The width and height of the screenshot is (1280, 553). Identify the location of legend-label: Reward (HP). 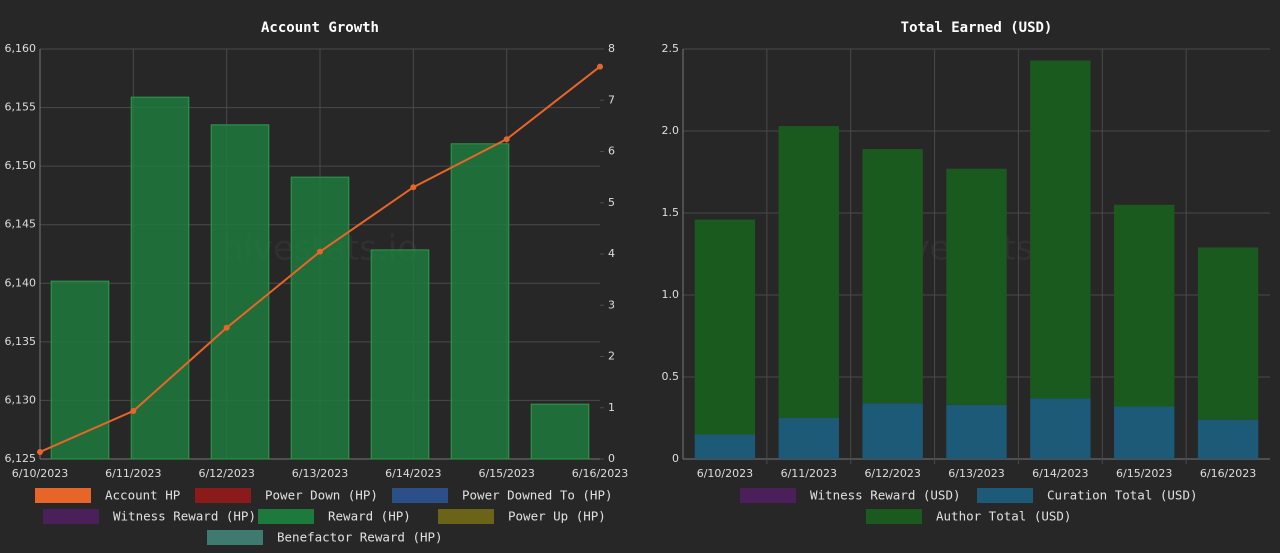
(369, 516).